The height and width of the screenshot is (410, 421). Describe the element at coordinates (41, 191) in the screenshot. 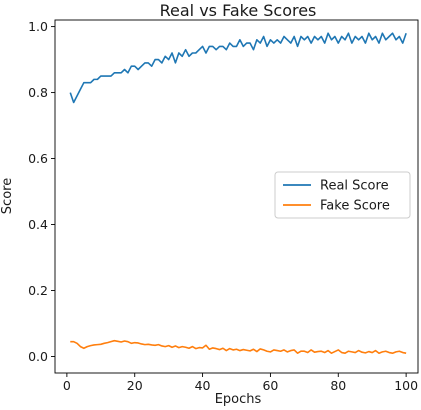

I see `y-axis: 0.0 0.2 0.4 0.6 0.8 1.0` at that location.